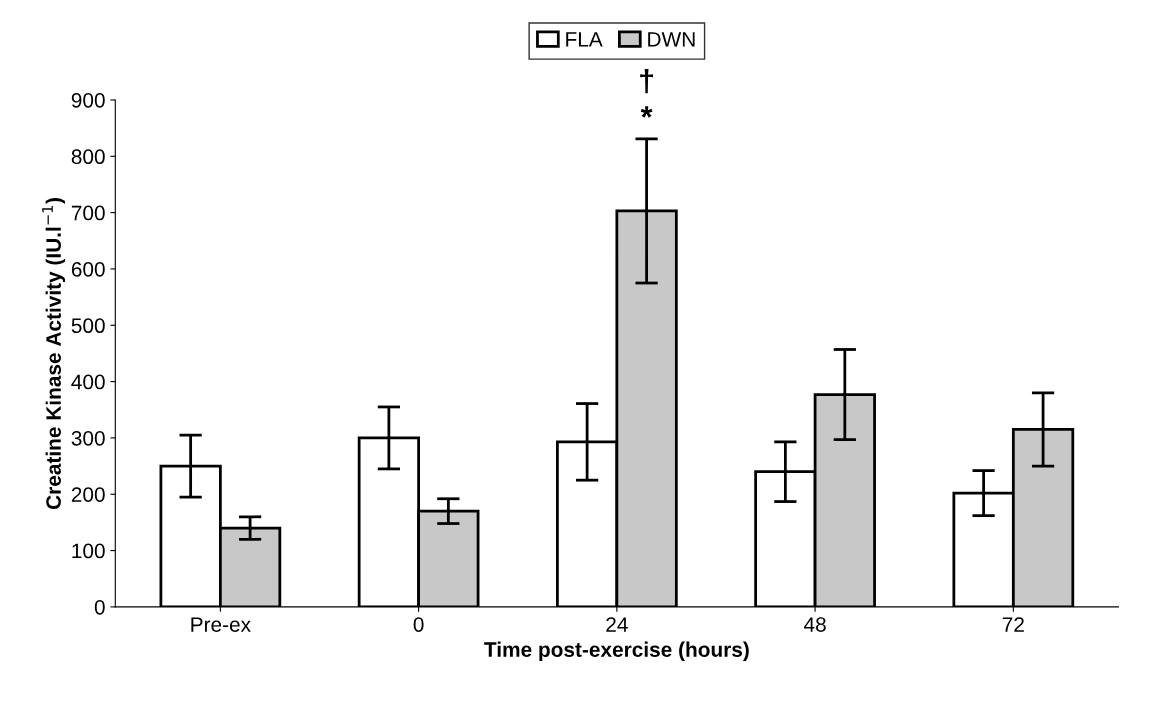 The image size is (1153, 714). I want to click on x-tick-label: 0, so click(418, 624).